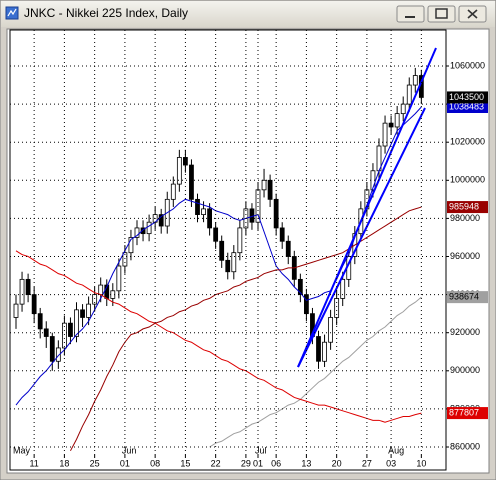 Image resolution: width=496 pixels, height=480 pixels. What do you see at coordinates (465, 218) in the screenshot?
I see `y-tick-label: 980000` at bounding box center [465, 218].